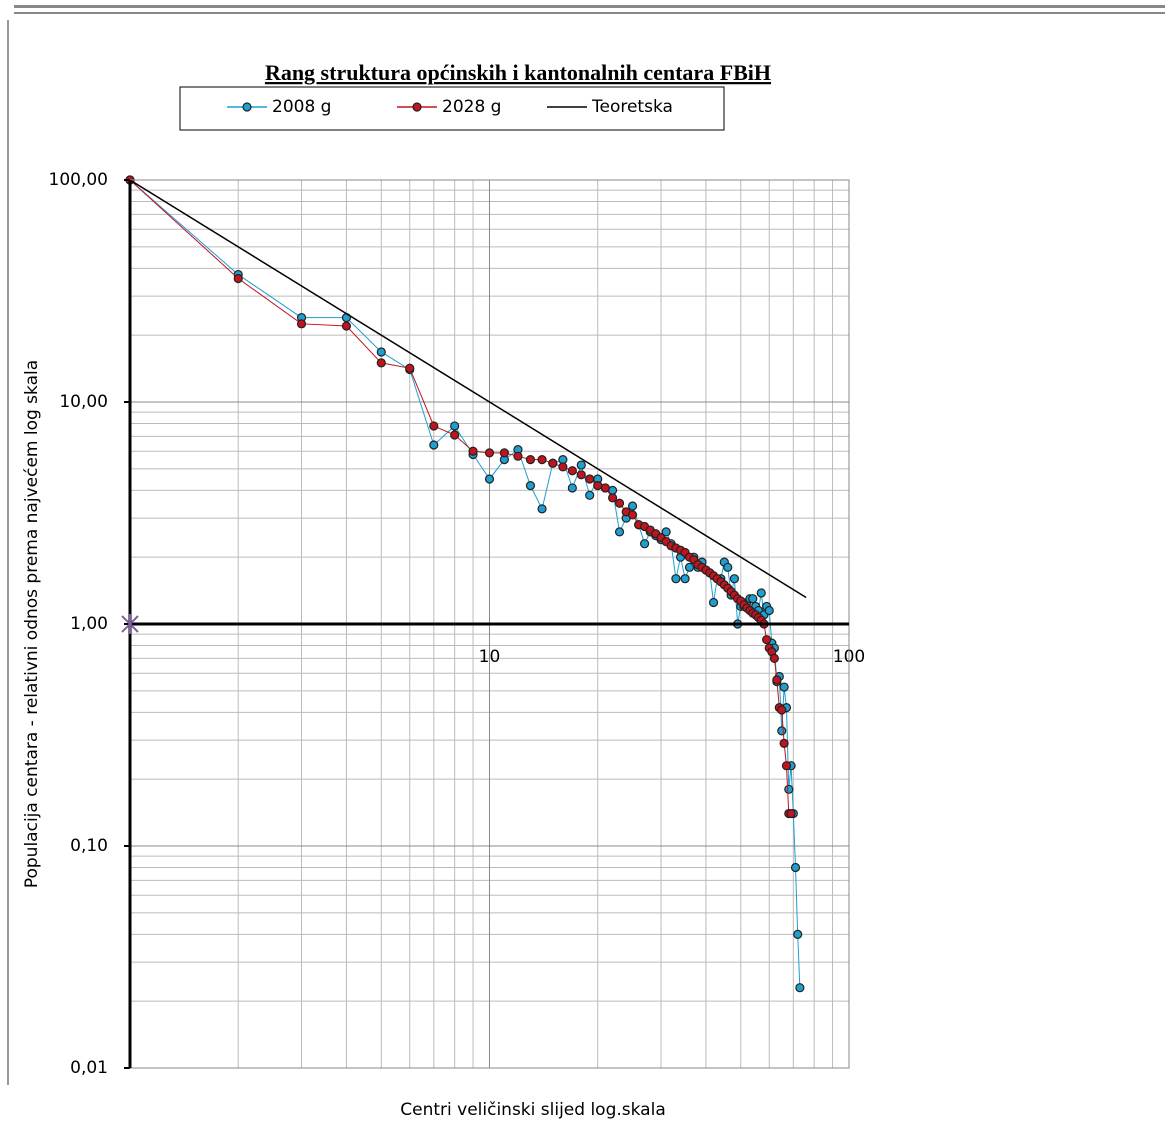 The width and height of the screenshot is (1165, 1122). What do you see at coordinates (490, 657) in the screenshot?
I see `x-tick-label: 10` at bounding box center [490, 657].